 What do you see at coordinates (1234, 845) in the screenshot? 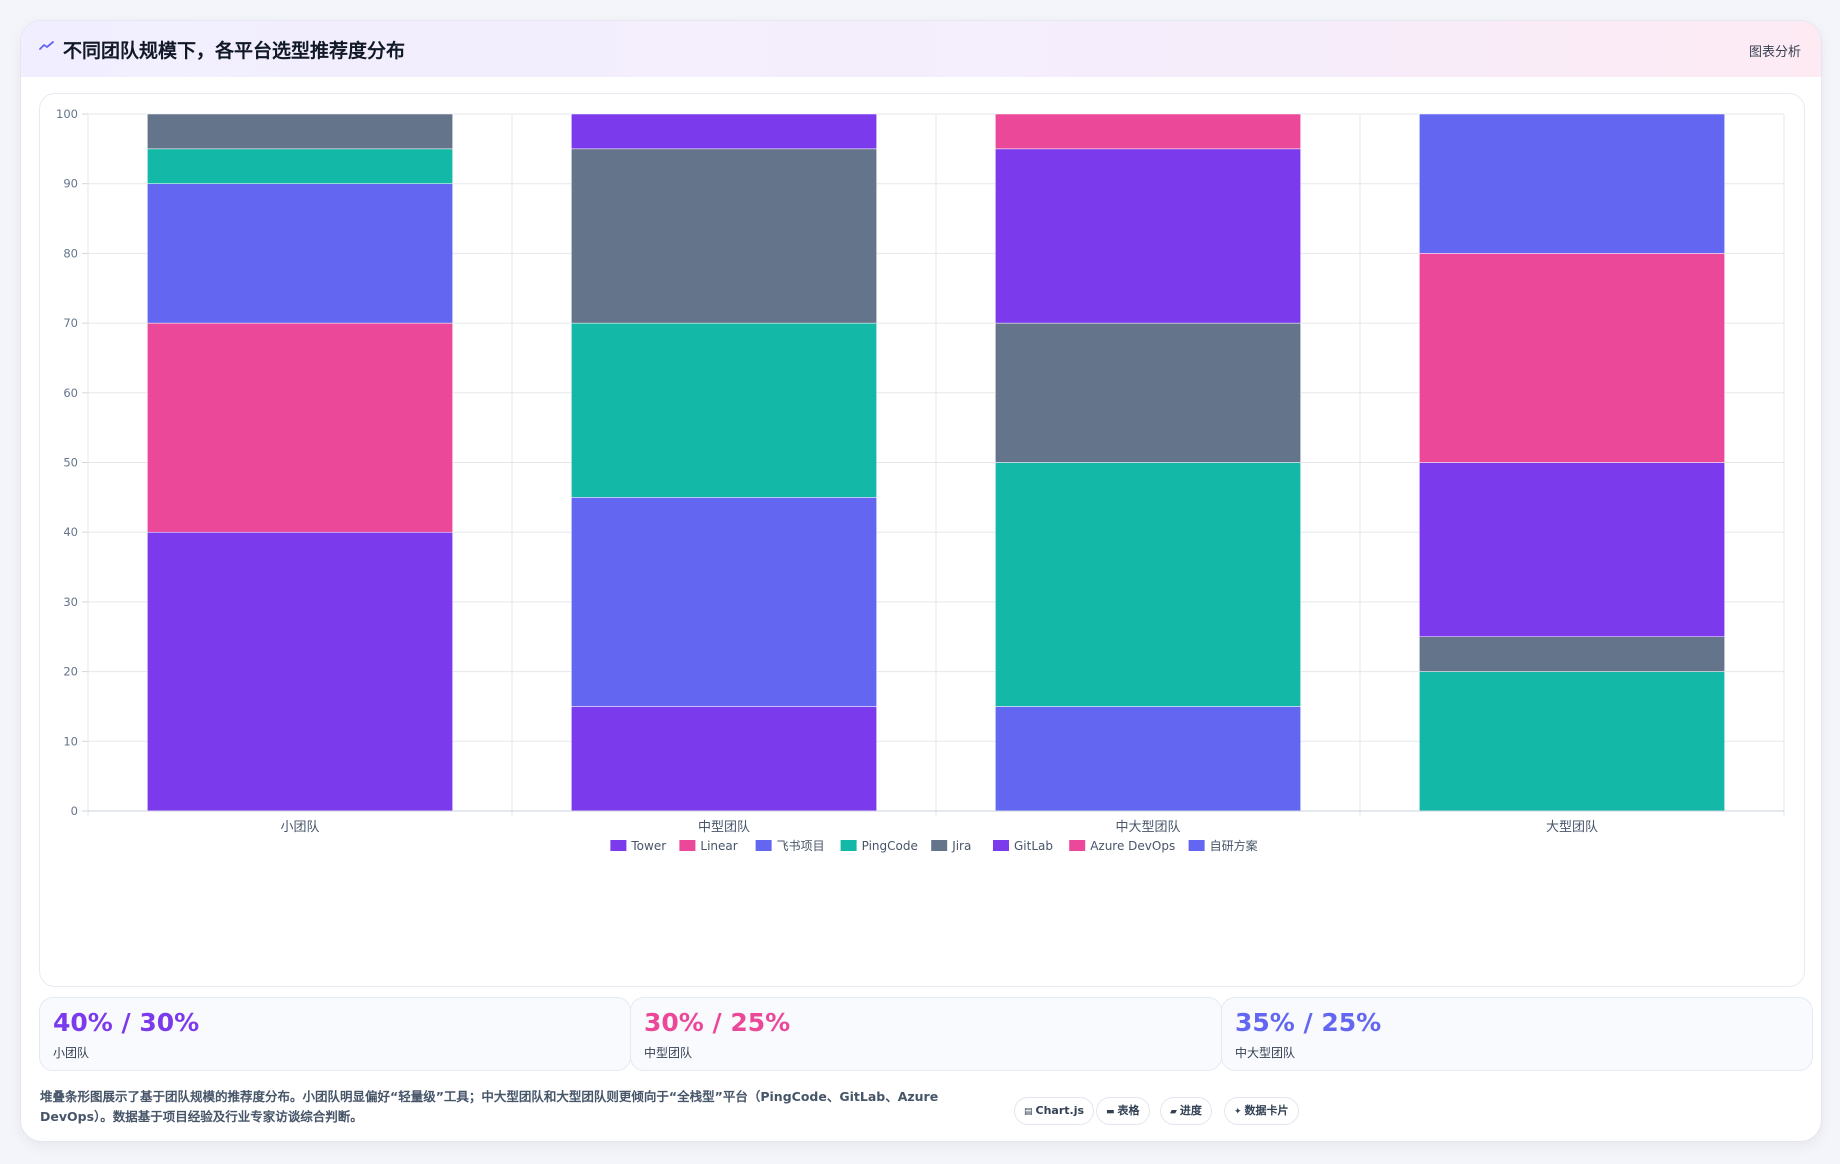
I see `legend-label: 自研方案` at bounding box center [1234, 845].